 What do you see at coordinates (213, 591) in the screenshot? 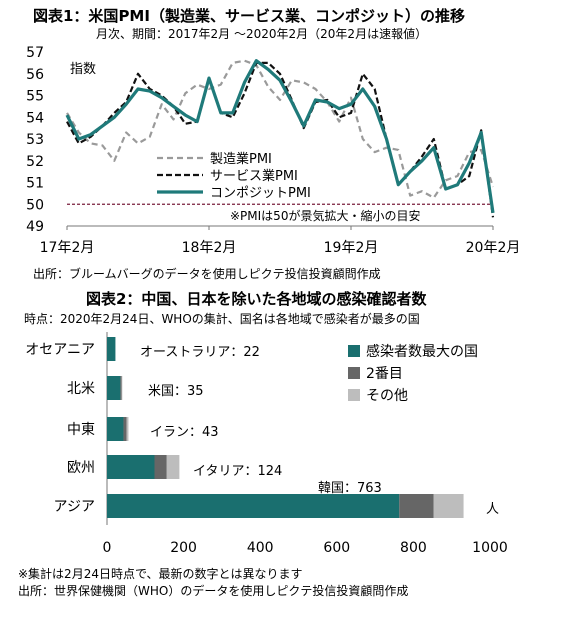
I see `chart2-source: 出所：世界保健機関（WHO）のデータを使用しピクテ投信投資顧問作成` at bounding box center [213, 591].